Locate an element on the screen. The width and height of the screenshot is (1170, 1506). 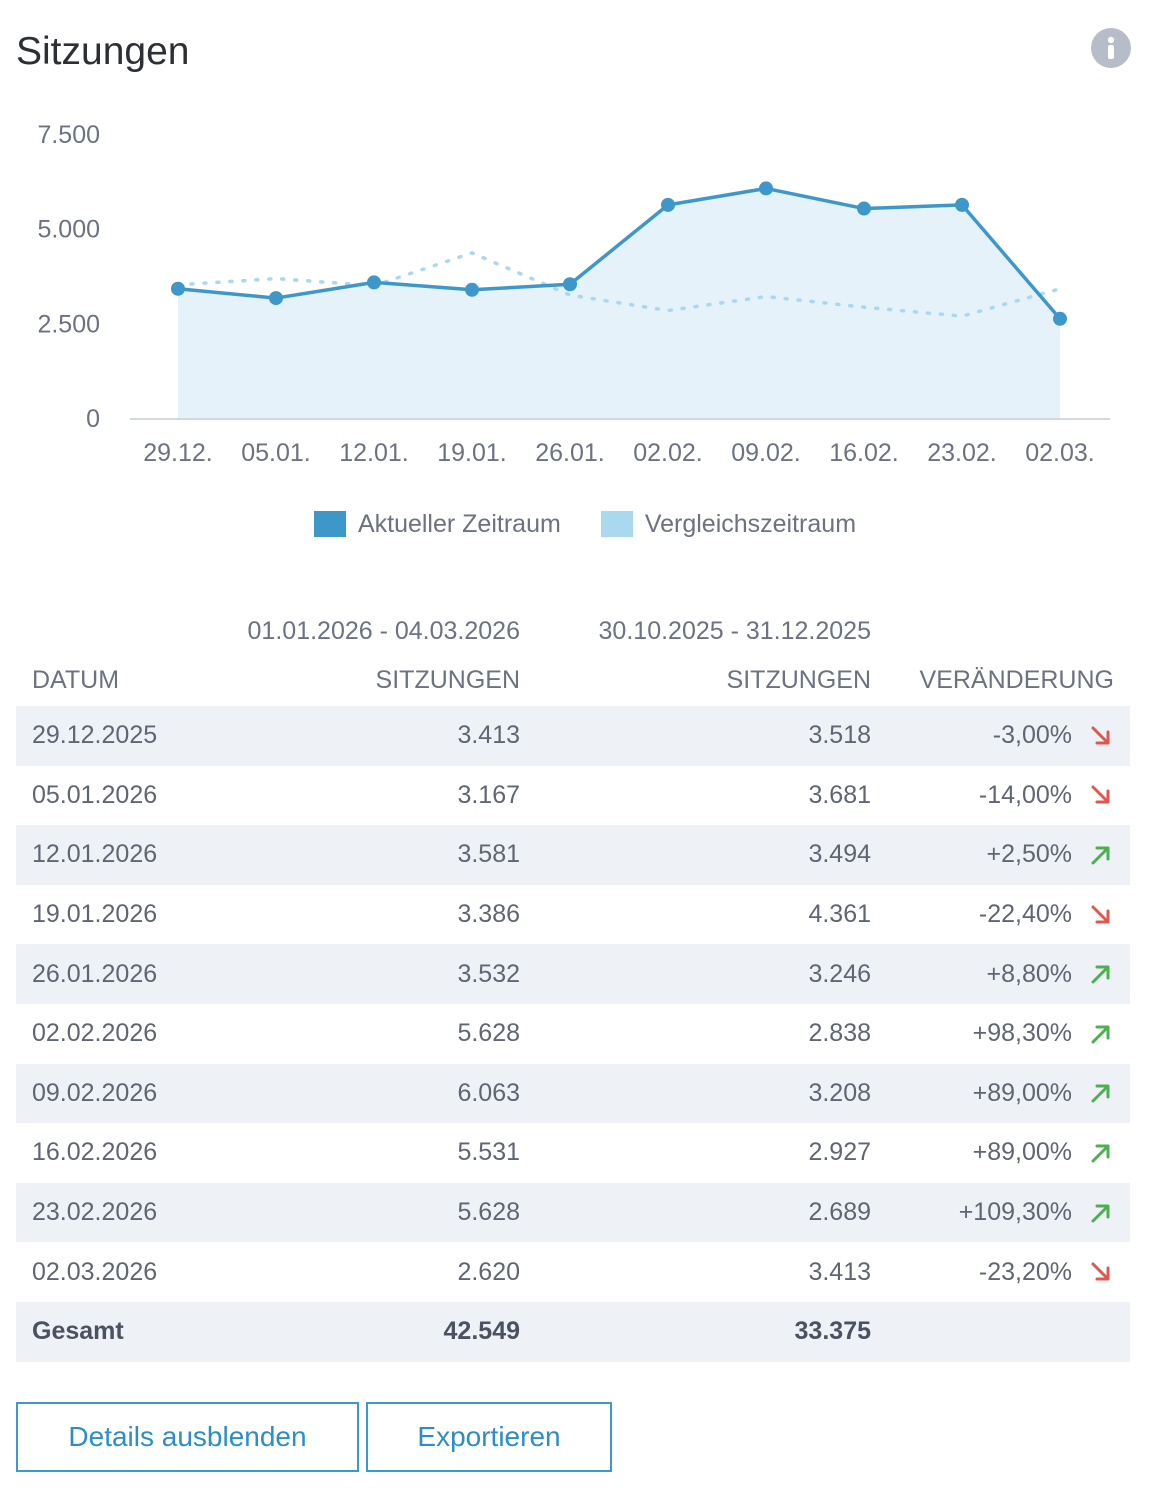
info-icon is located at coordinates (1111, 48).